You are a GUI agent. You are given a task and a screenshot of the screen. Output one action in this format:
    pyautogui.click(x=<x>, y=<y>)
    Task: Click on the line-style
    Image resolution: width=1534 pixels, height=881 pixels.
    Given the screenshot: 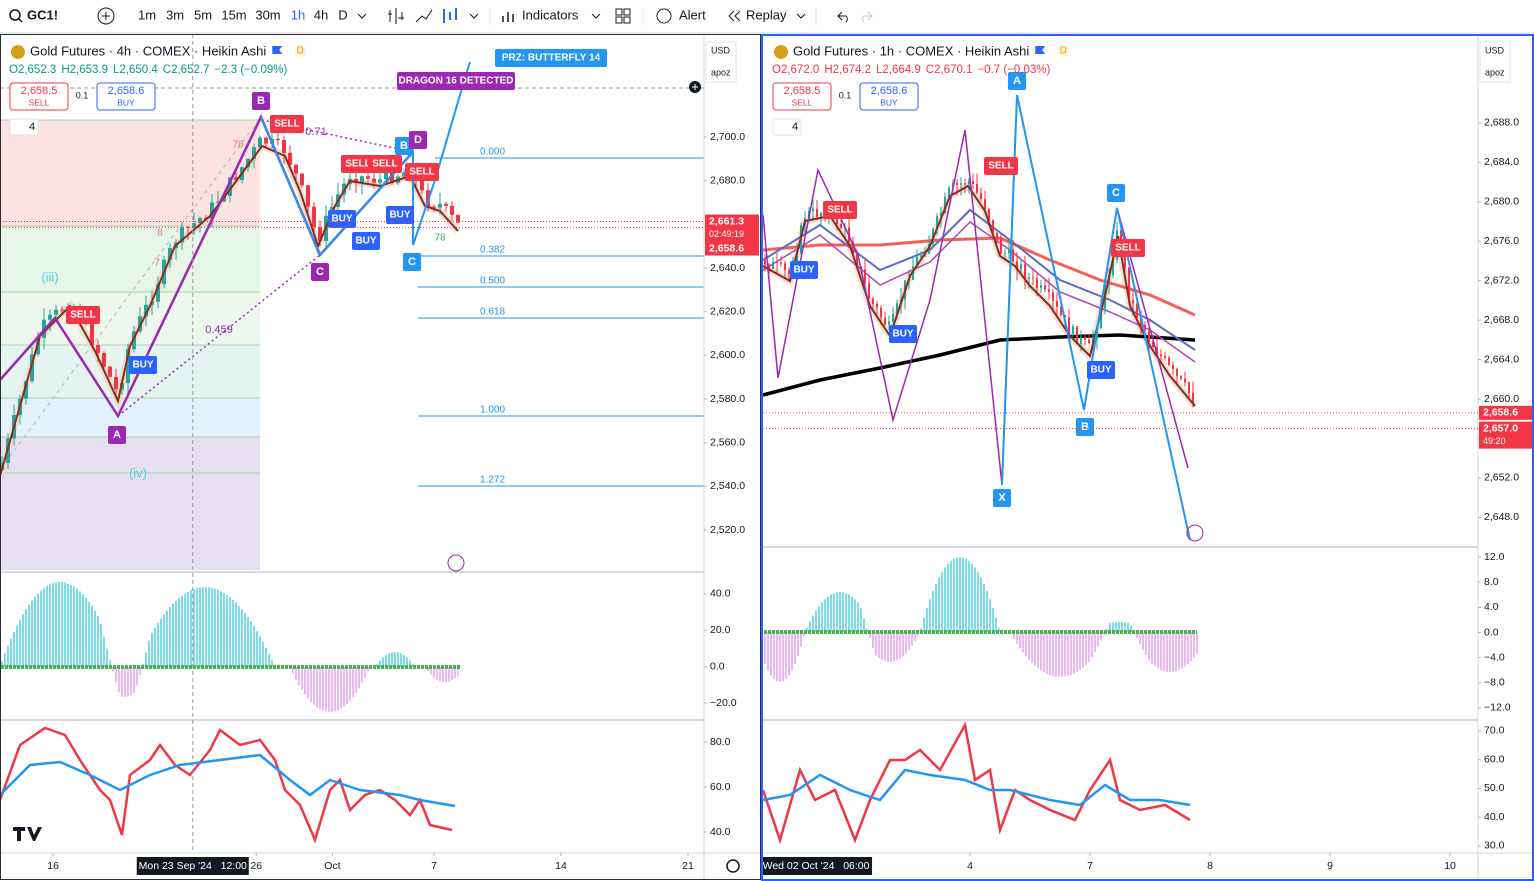 What is the action you would take?
    pyautogui.click(x=424, y=16)
    